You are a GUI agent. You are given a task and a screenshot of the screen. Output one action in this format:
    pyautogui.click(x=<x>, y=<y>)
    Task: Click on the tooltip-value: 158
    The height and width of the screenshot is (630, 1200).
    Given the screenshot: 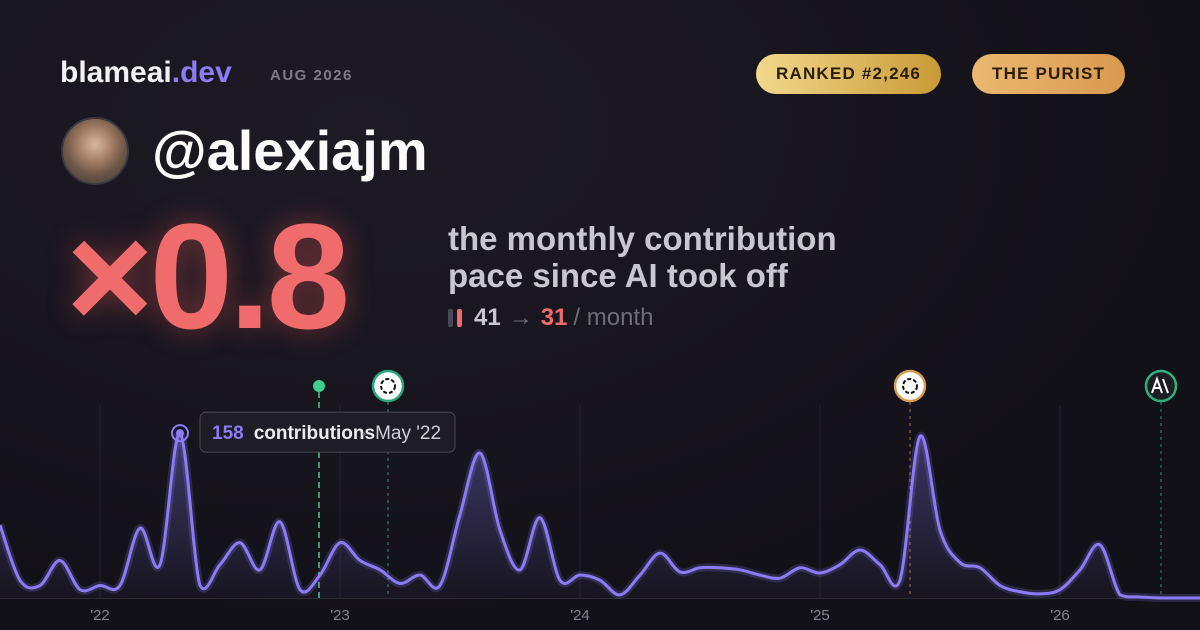 What is the action you would take?
    pyautogui.click(x=228, y=433)
    